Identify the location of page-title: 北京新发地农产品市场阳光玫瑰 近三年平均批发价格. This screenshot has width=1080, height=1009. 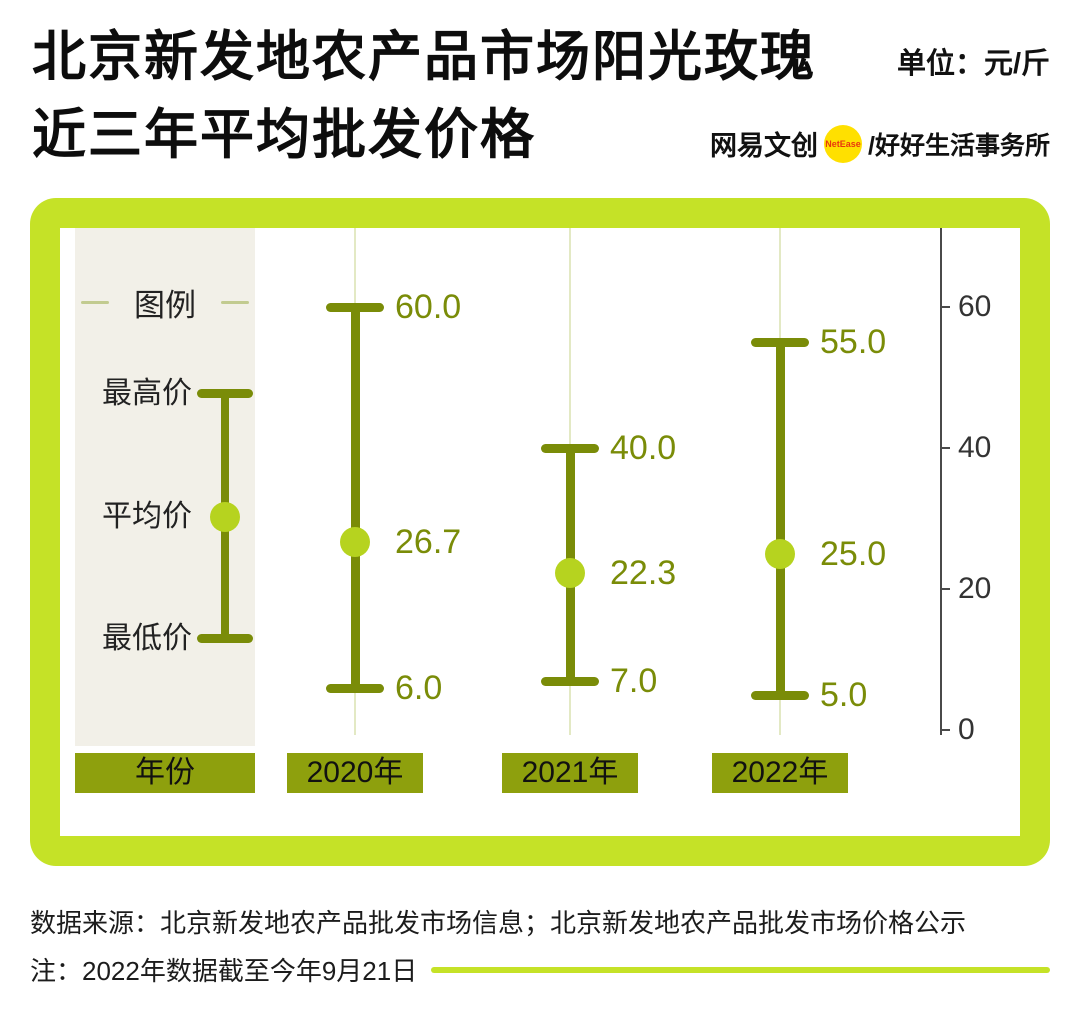
(424, 96).